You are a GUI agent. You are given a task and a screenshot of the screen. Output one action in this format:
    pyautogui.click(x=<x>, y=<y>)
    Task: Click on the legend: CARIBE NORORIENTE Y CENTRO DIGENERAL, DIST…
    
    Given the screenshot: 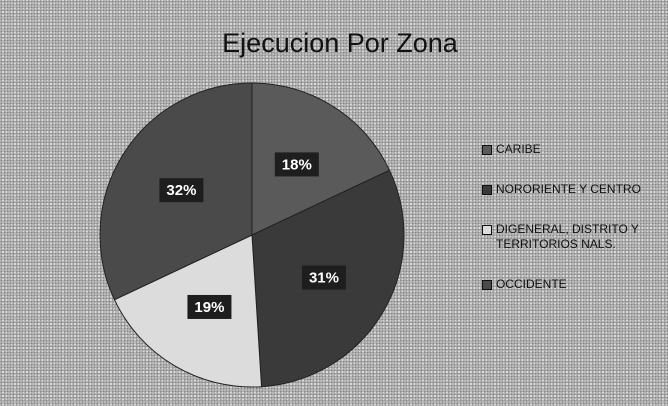 What is the action you would take?
    pyautogui.click(x=573, y=217)
    